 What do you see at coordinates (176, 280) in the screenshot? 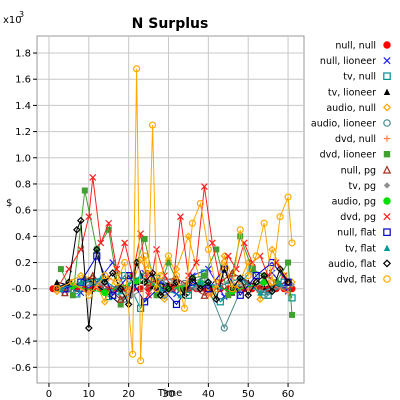
I see `series-line` at bounding box center [176, 280].